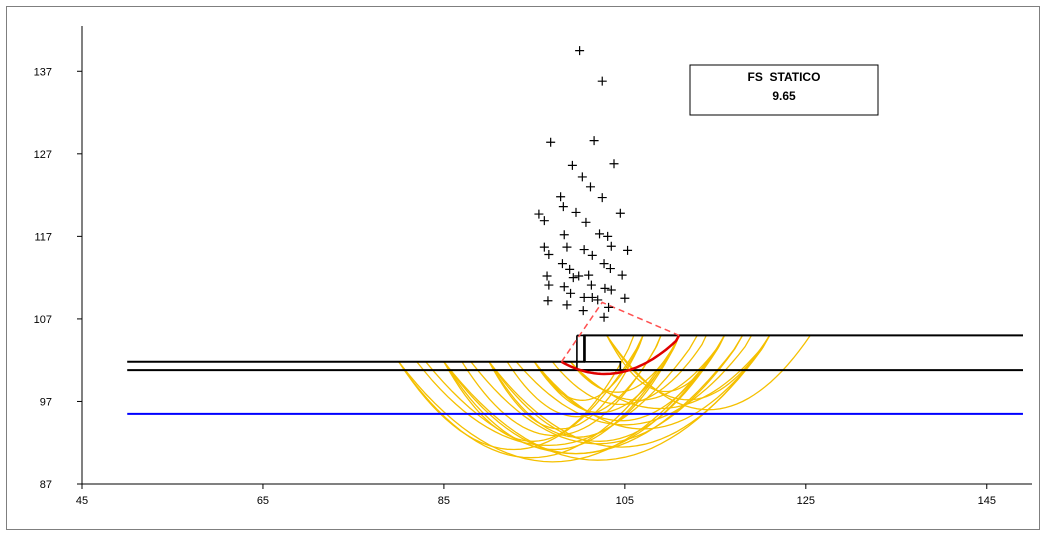 This screenshot has width=1046, height=536. I want to click on x-tick-label: 85, so click(444, 501).